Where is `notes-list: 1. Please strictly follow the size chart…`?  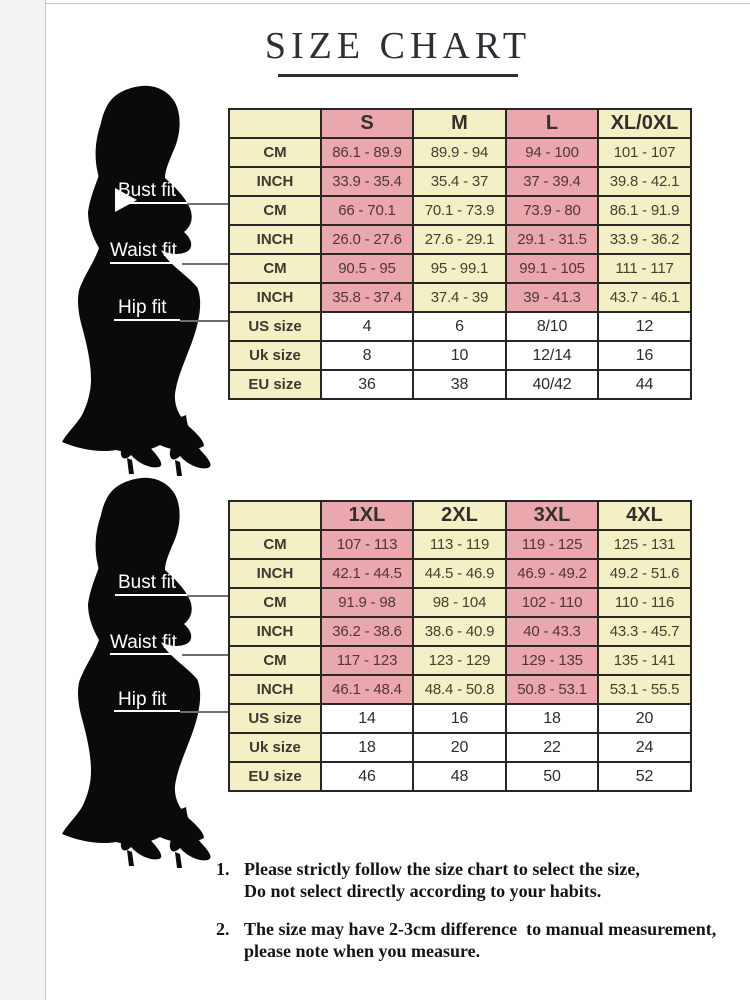
notes-list: 1. Please strictly follow the size chart… is located at coordinates (478, 918).